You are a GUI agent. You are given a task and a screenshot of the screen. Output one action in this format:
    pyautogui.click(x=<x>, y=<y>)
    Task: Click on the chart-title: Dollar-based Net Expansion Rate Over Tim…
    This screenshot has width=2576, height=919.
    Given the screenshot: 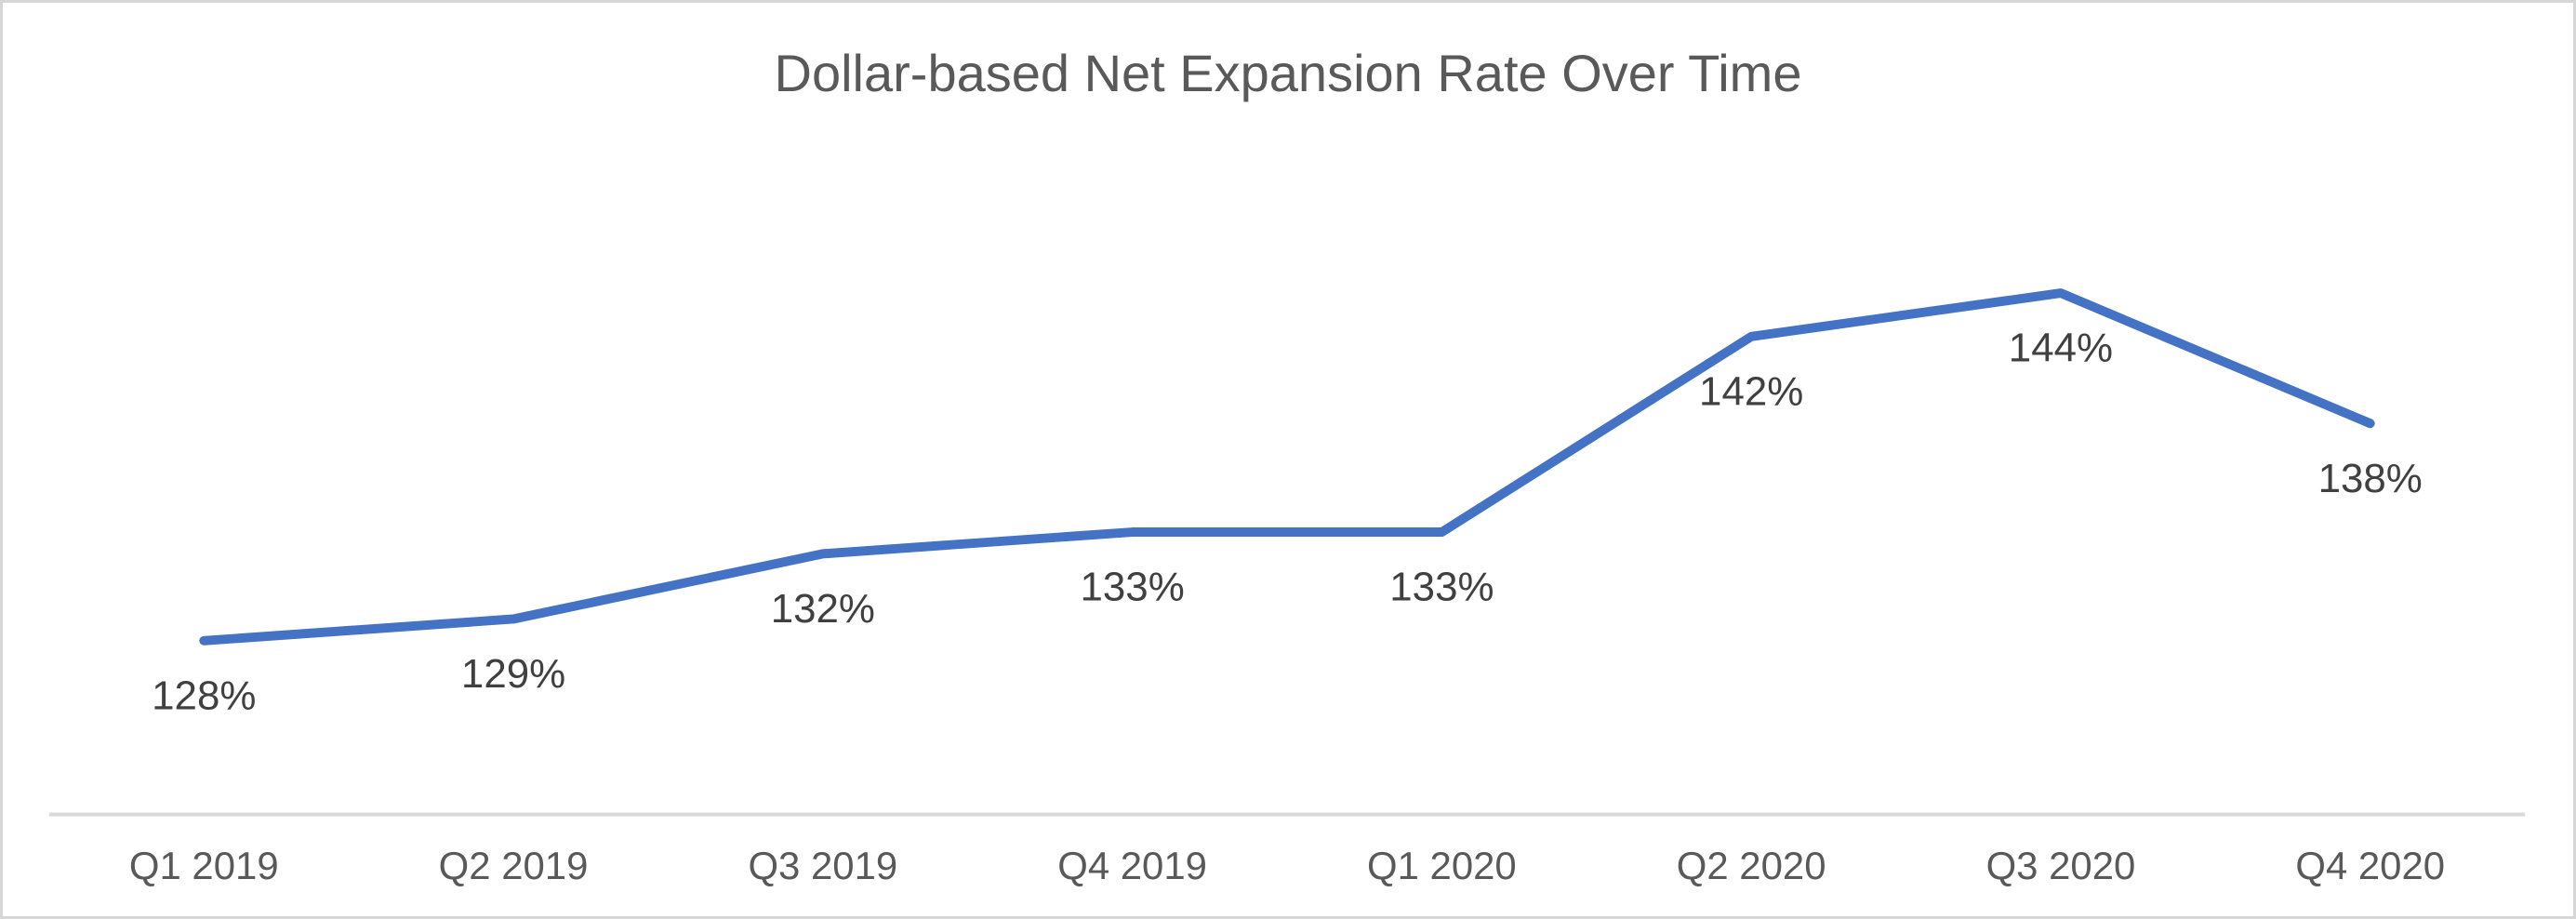 What is the action you would take?
    pyautogui.click(x=1288, y=73)
    